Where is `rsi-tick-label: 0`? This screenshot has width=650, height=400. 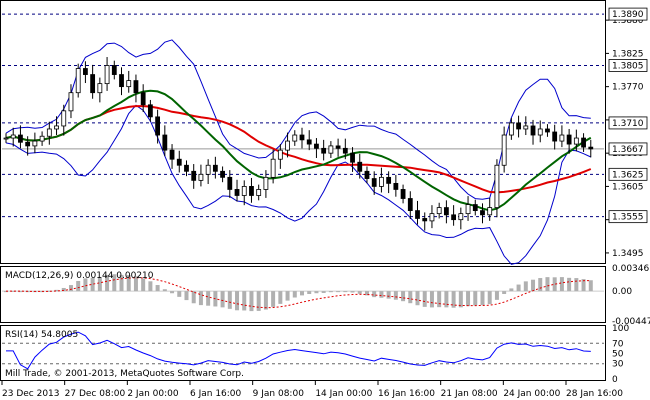 rsi-tick-label: 0 is located at coordinates (615, 380).